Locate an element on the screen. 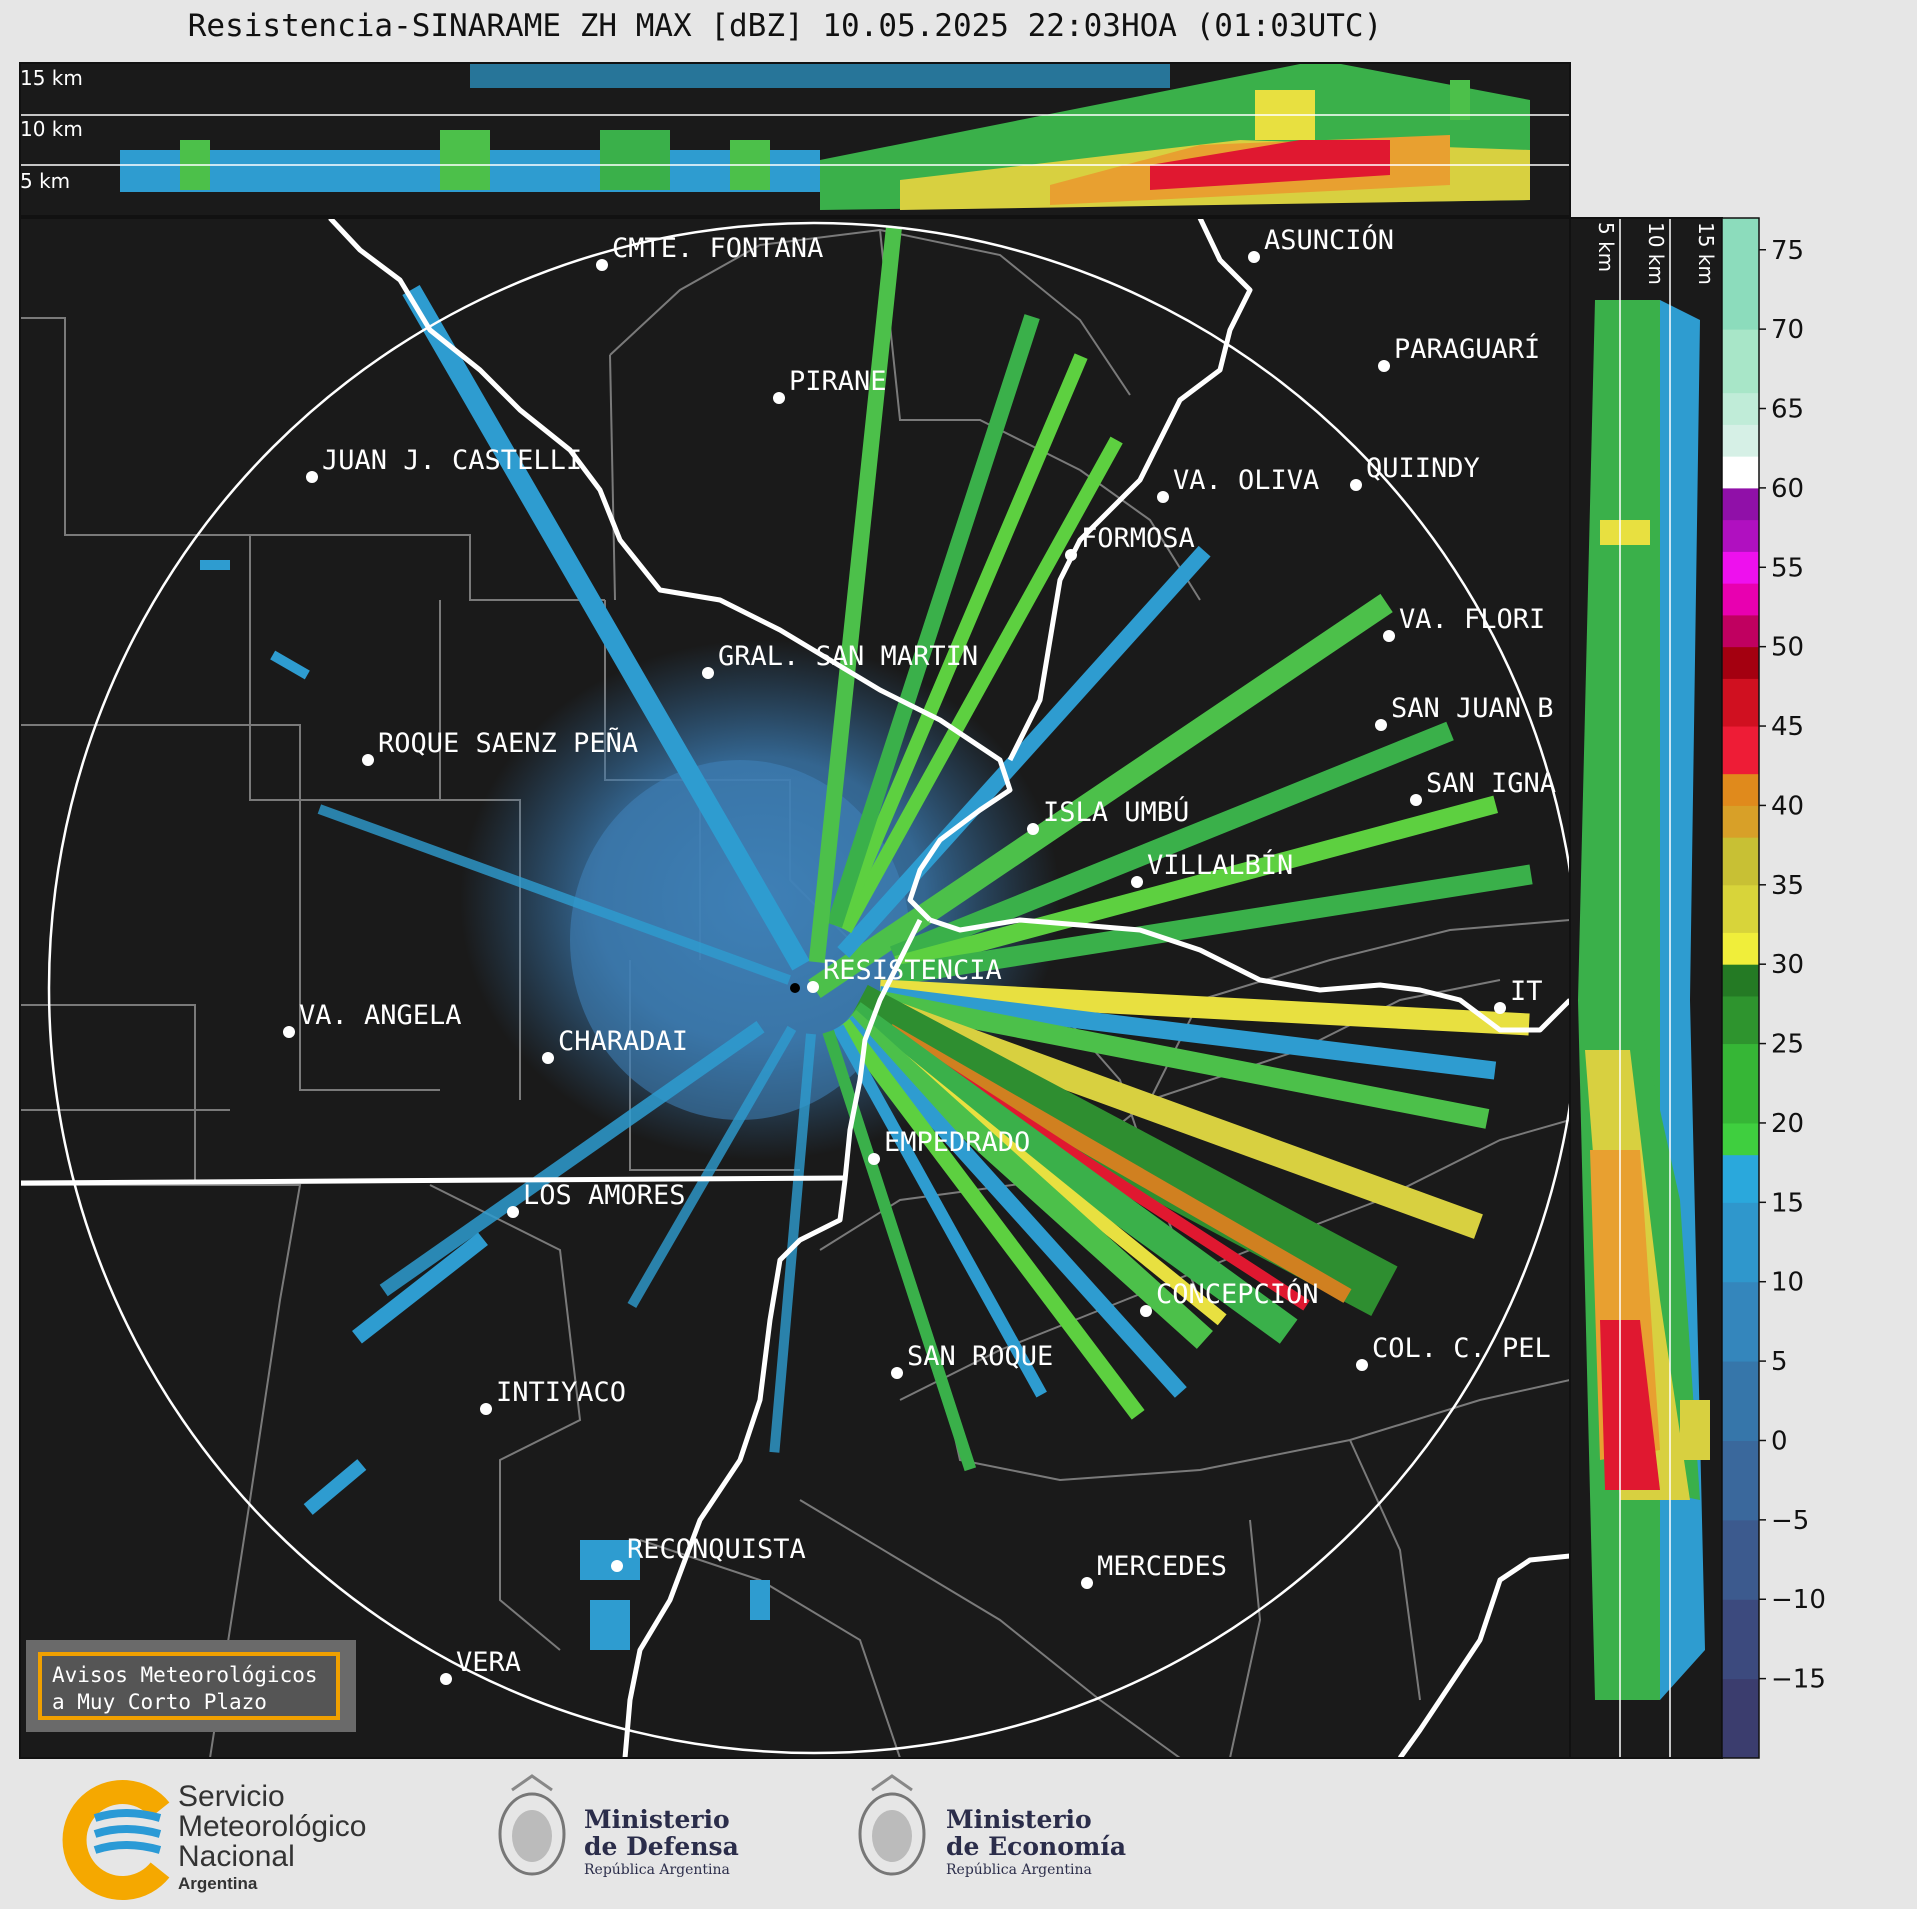 The image size is (1917, 1909). colorbar-tick-label: 0 is located at coordinates (1779, 1441).